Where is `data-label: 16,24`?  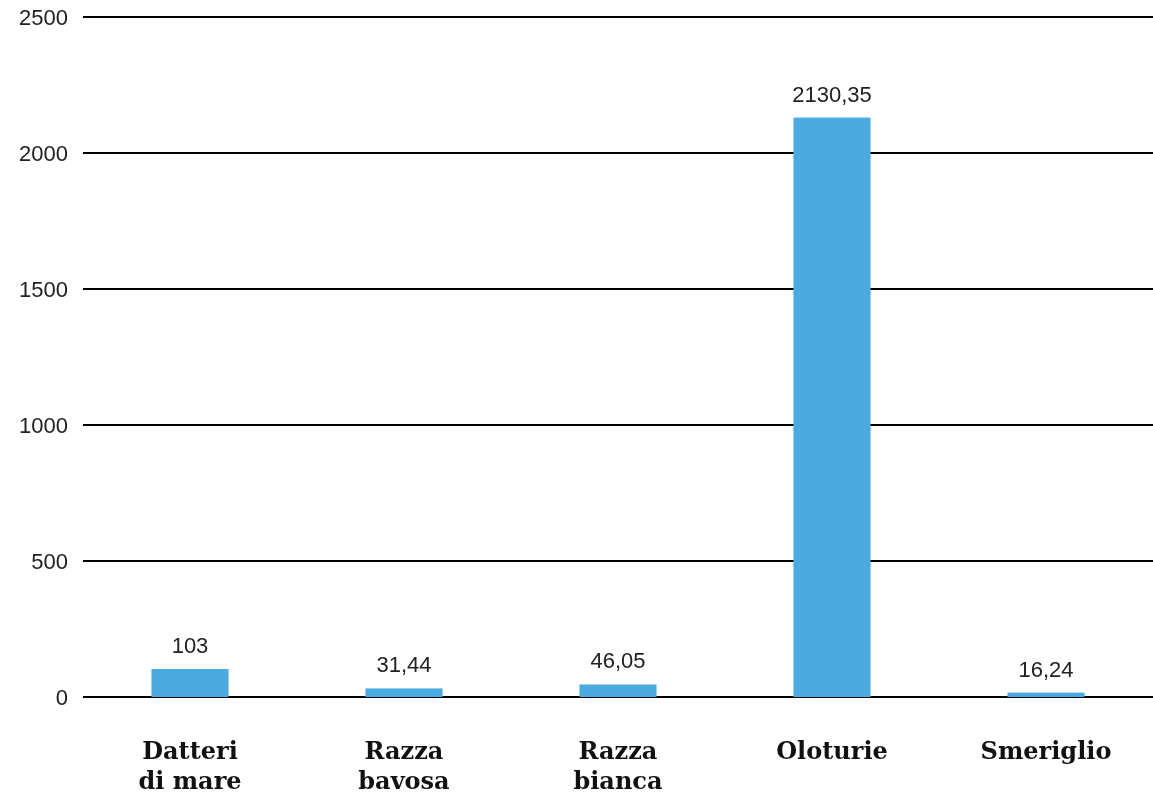 data-label: 16,24 is located at coordinates (1046, 669).